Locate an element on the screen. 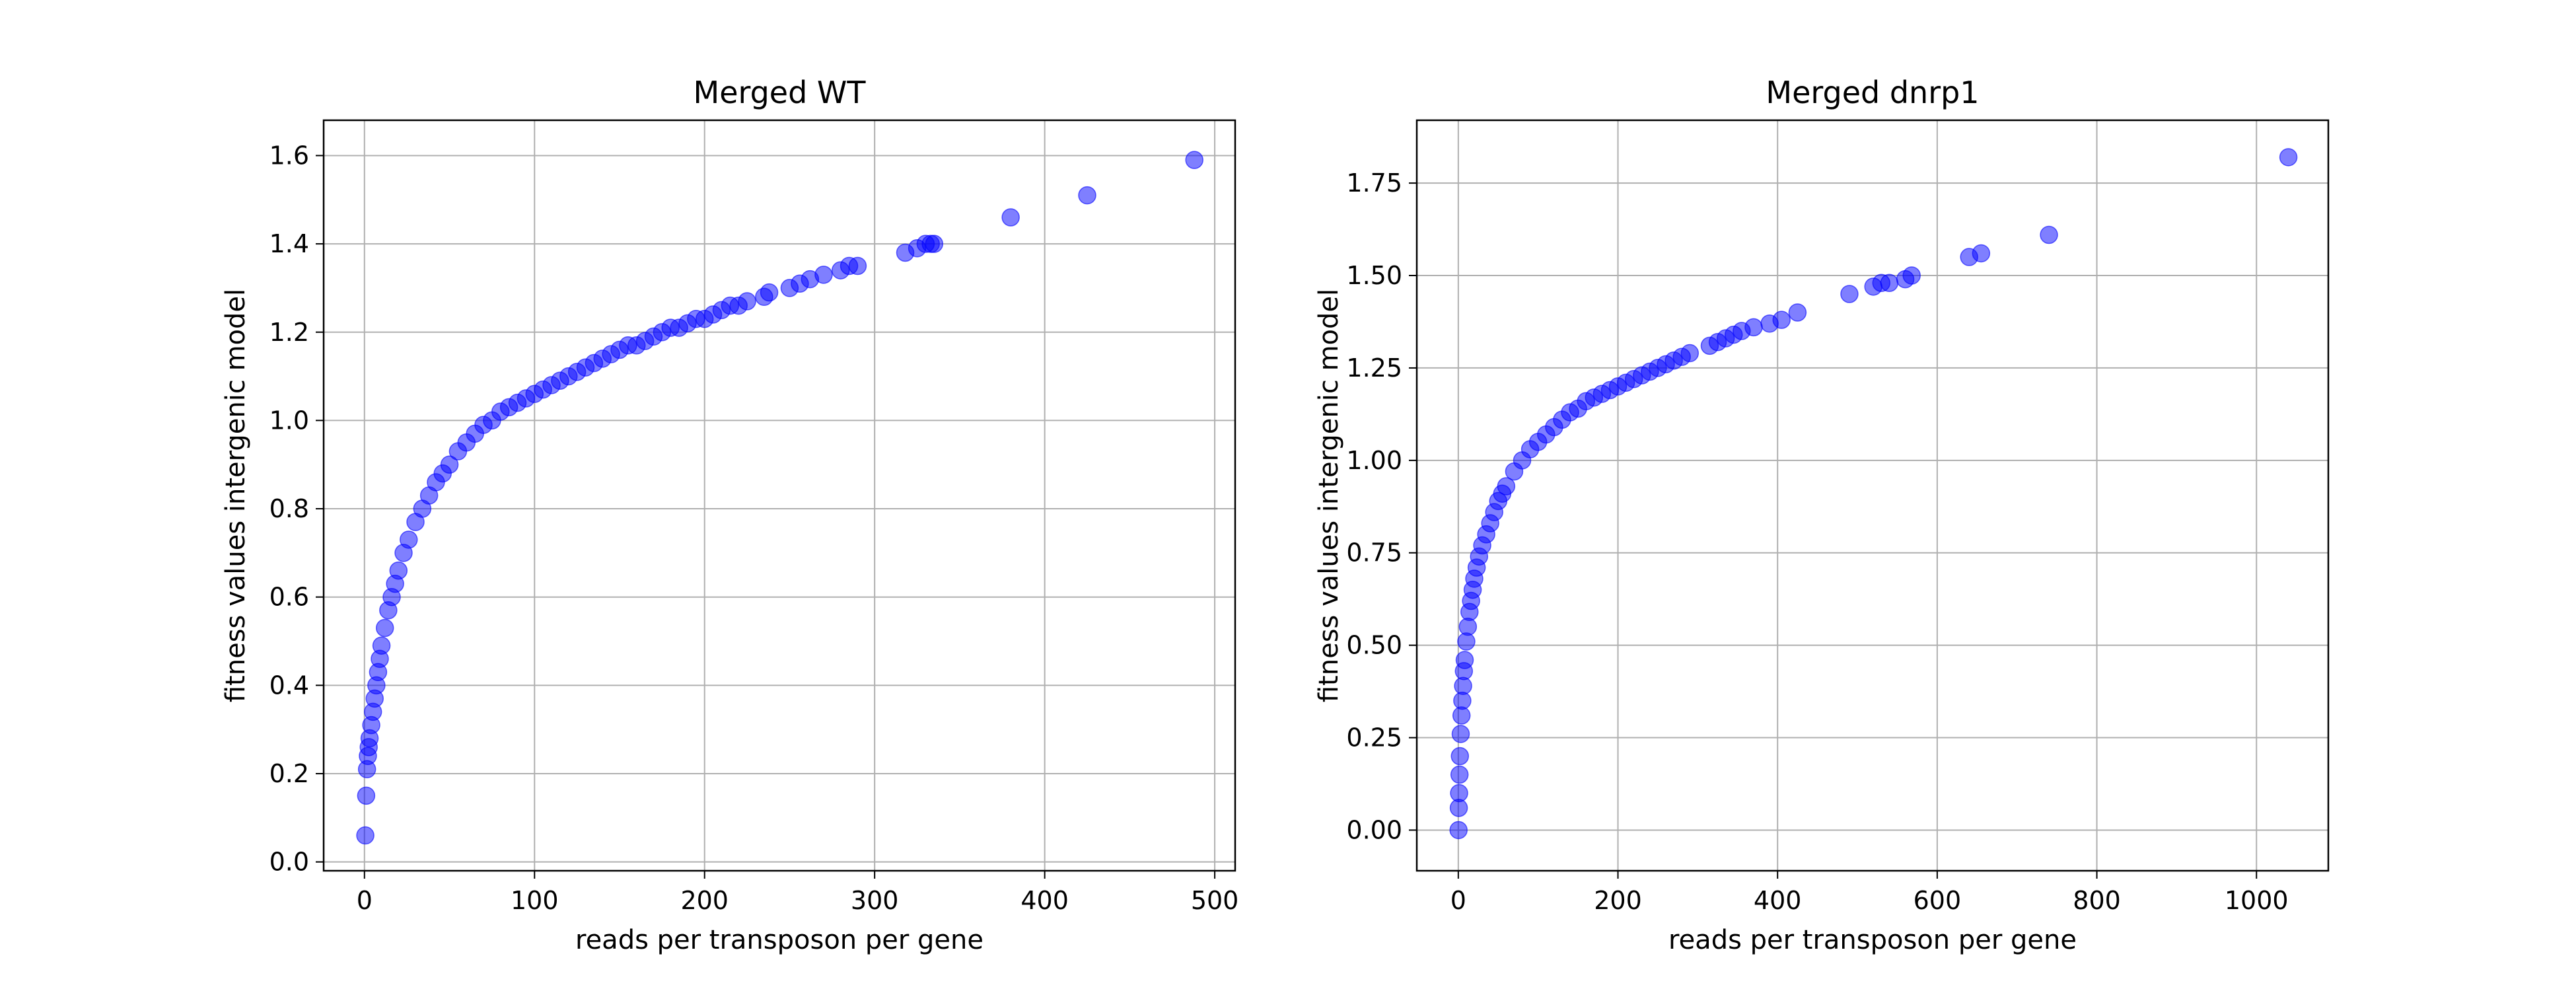 This screenshot has height=991, width=2576. wt-y-tick-label: 0.0 is located at coordinates (289, 862).